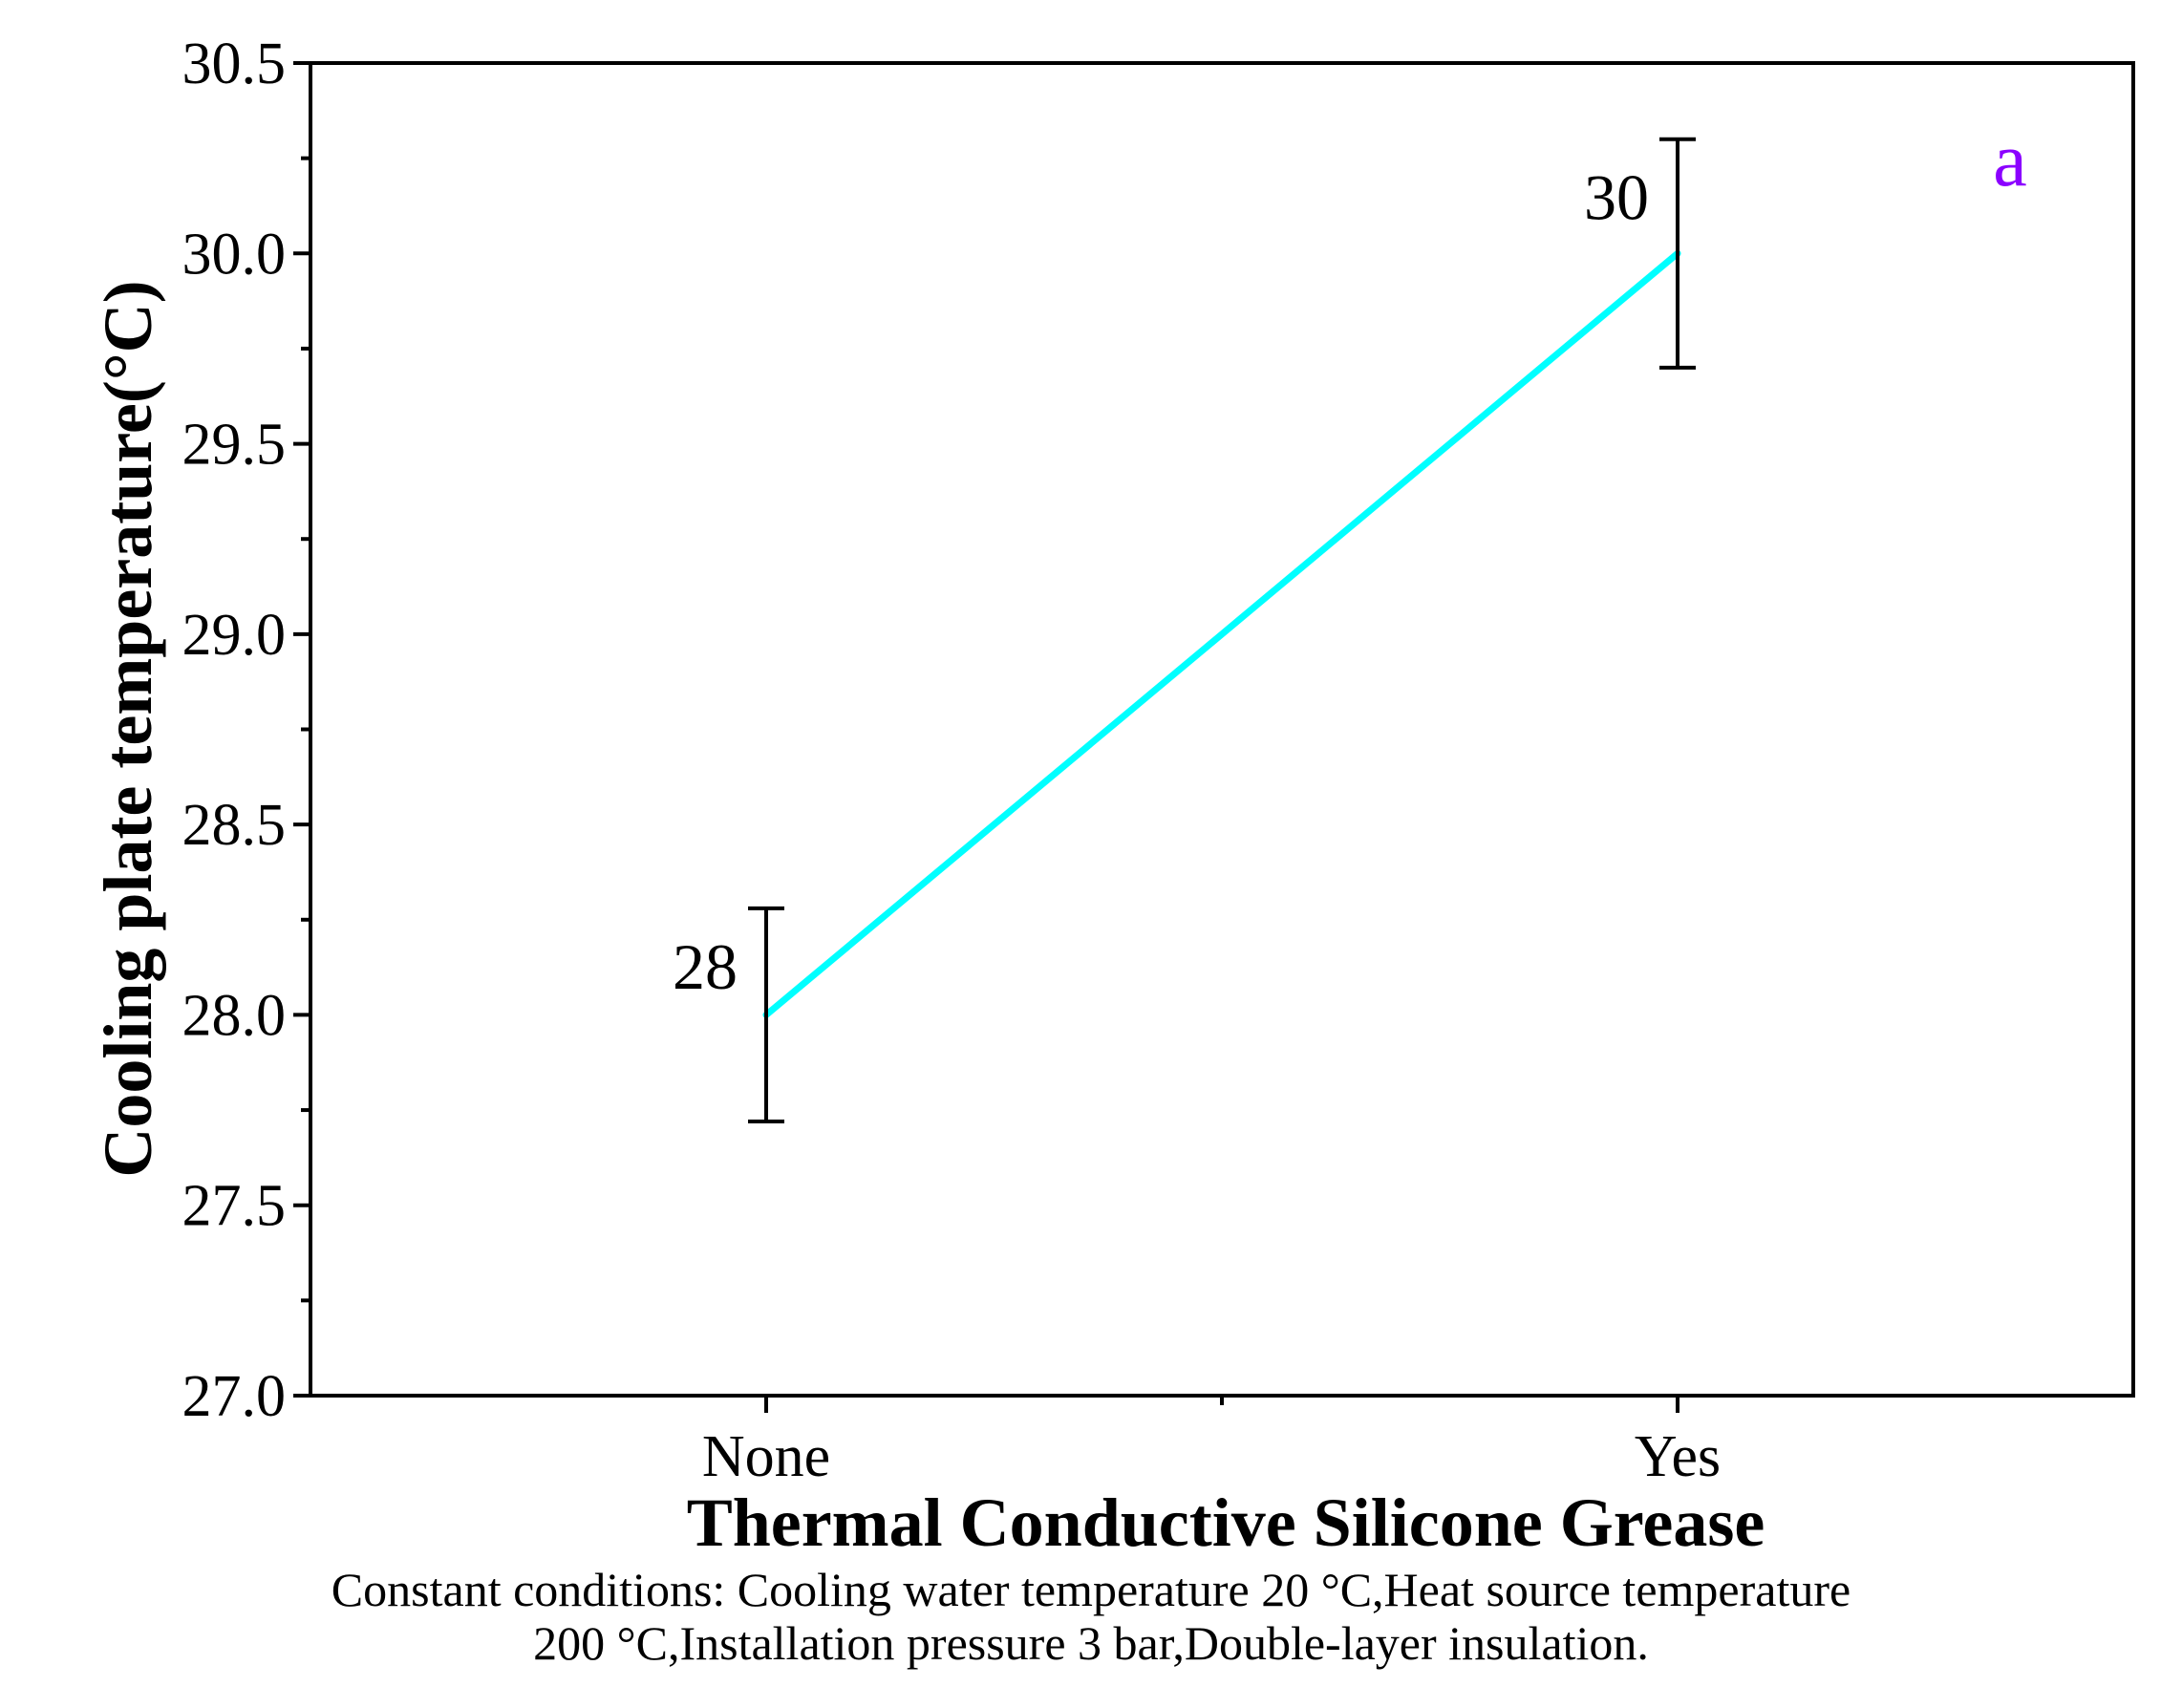 This screenshot has width=2182, height=1708. Describe the element at coordinates (235, 445) in the screenshot. I see `y-tick-label: 29.5` at that location.